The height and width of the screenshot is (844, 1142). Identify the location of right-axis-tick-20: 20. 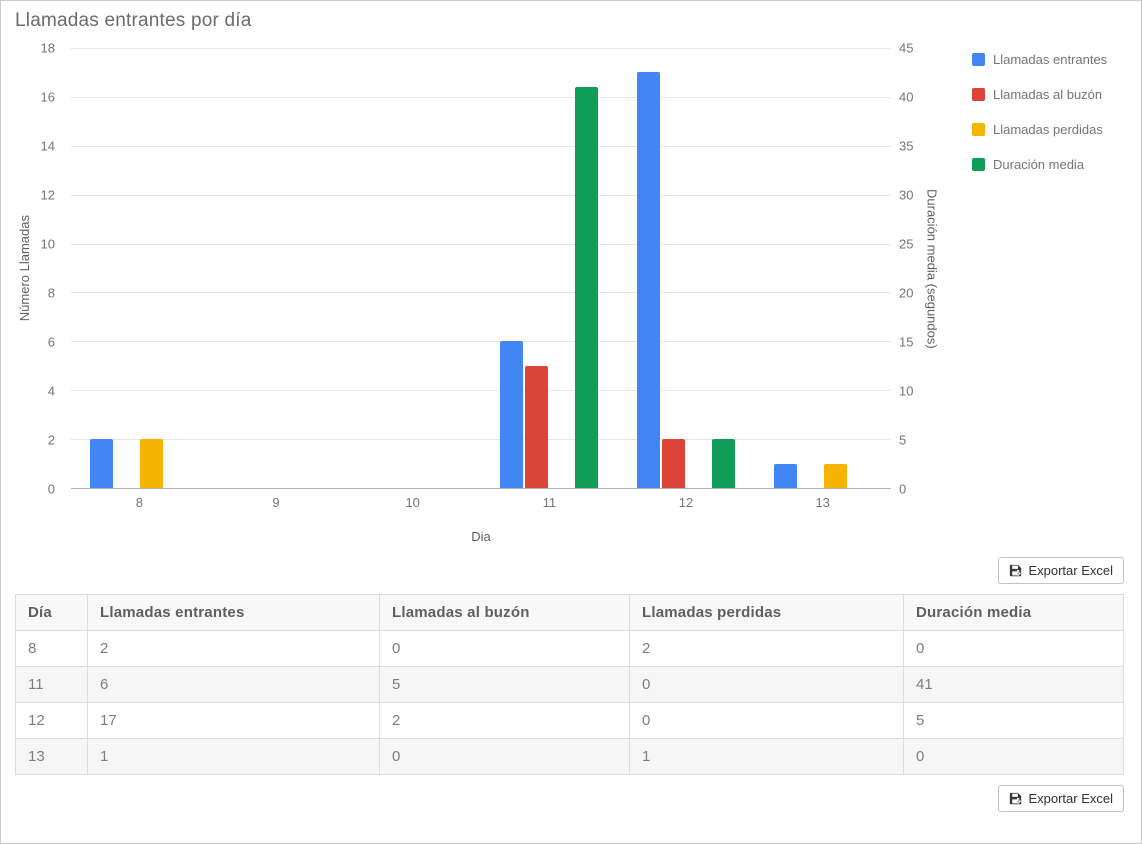
(906, 293).